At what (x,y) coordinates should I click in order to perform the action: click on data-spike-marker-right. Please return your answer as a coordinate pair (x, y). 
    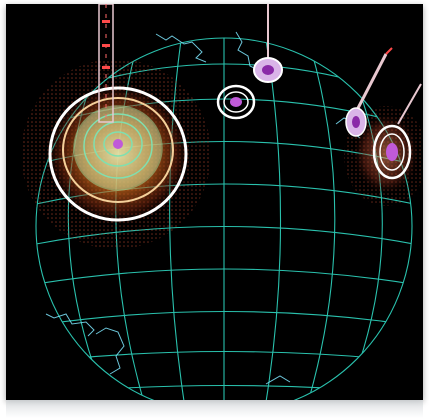
    Looking at the image, I should click on (369, 92).